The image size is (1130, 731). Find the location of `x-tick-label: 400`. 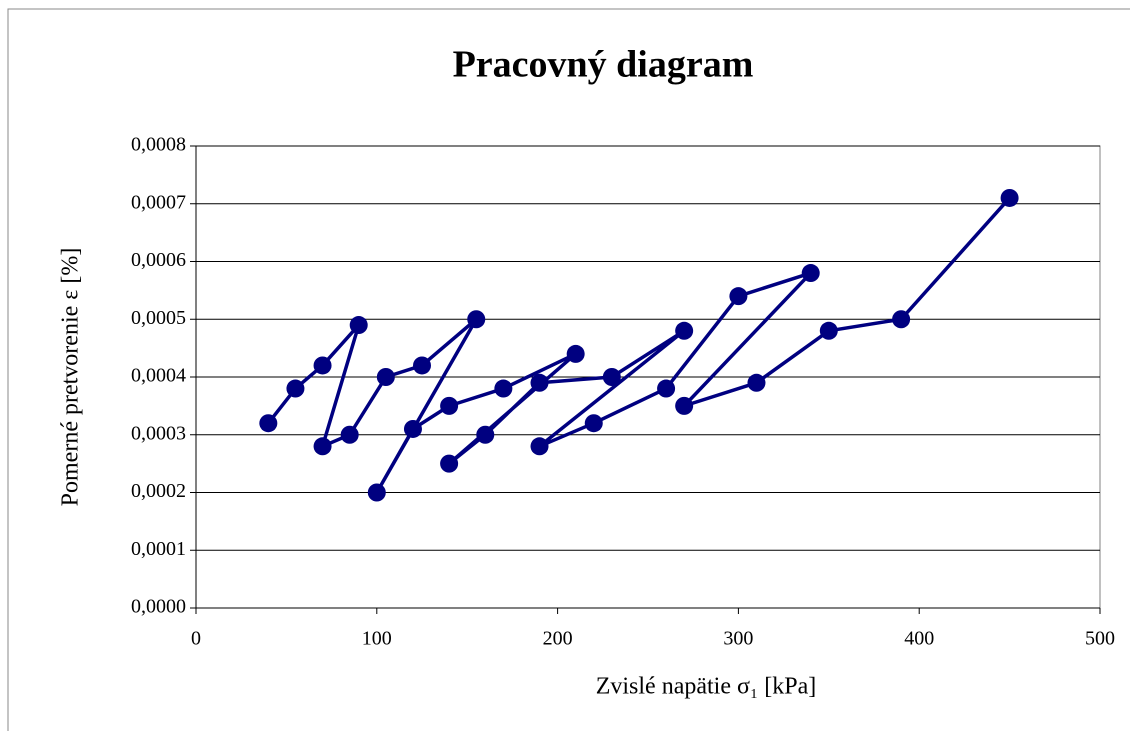

x-tick-label: 400 is located at coordinates (919, 639).